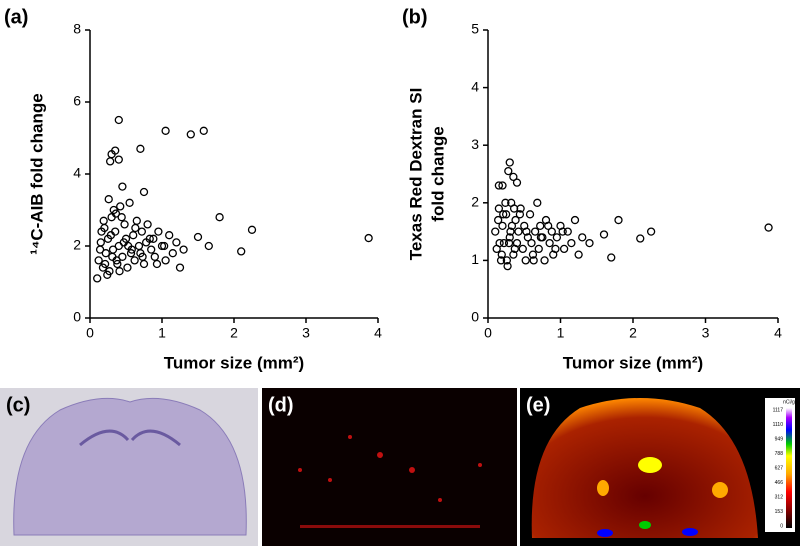 The image size is (800, 551). What do you see at coordinates (475, 86) in the screenshot?
I see `y-tick-label: 4` at bounding box center [475, 86].